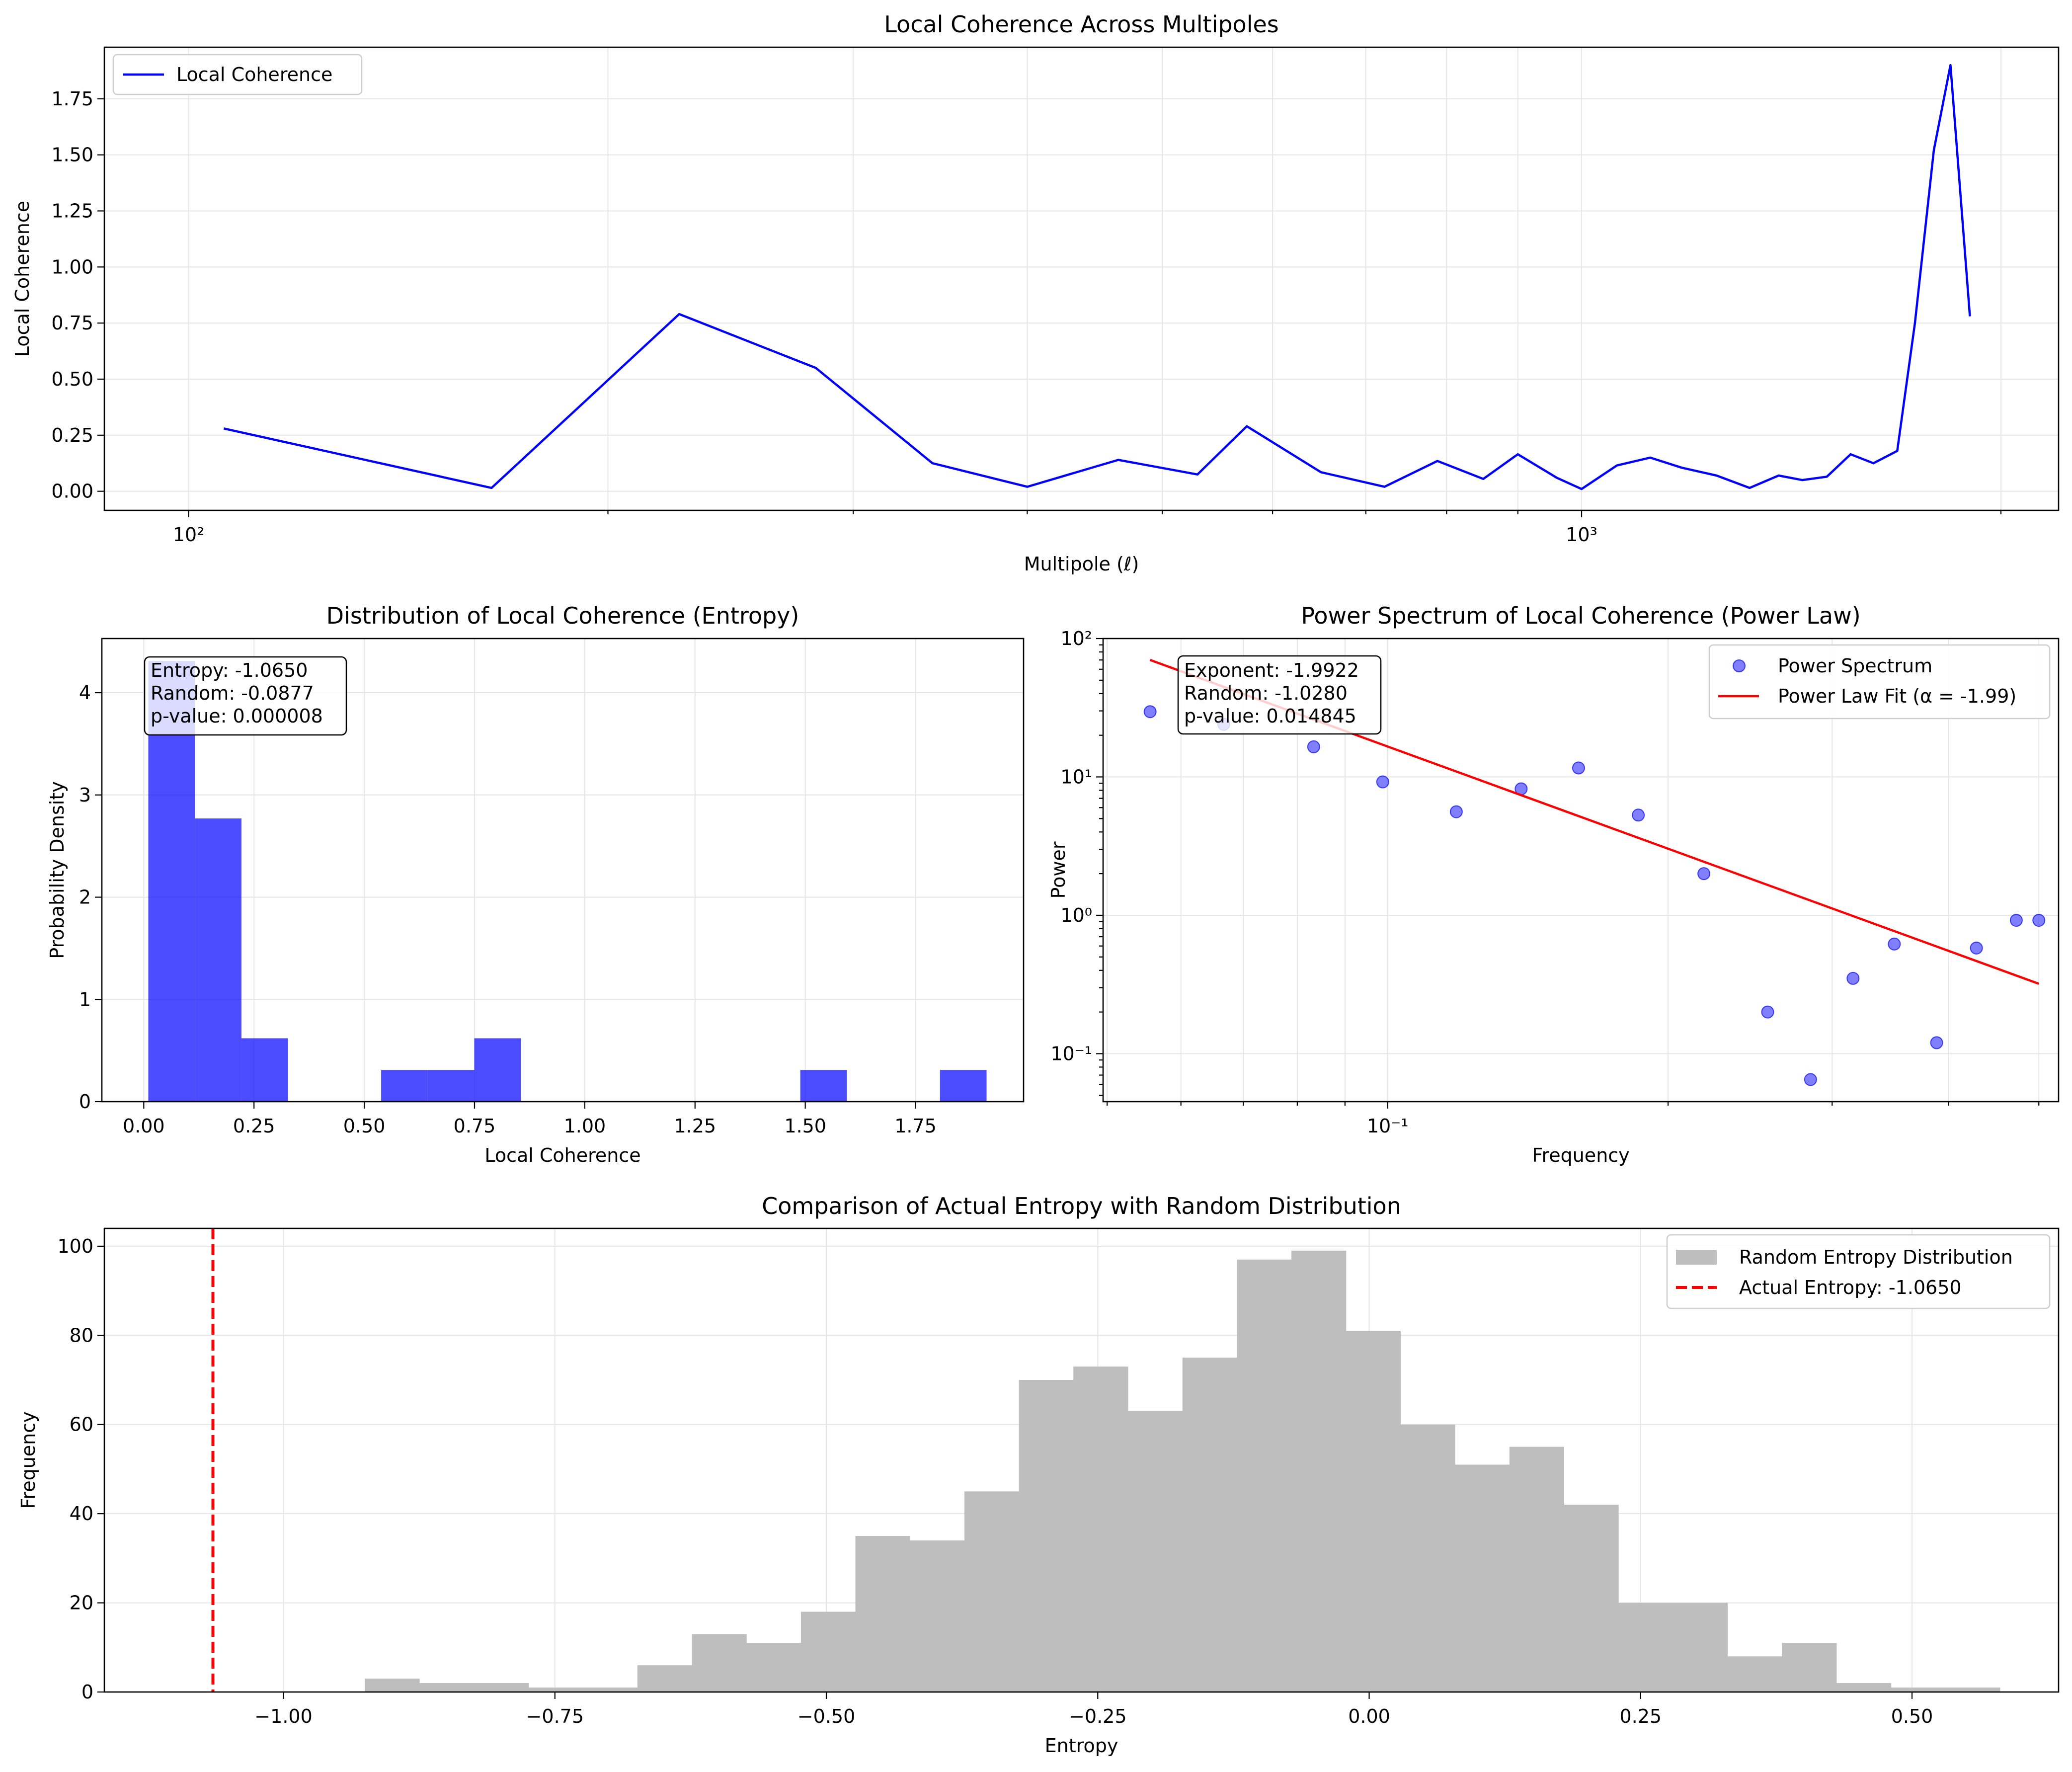 Image resolution: width=2072 pixels, height=1772 pixels. Describe the element at coordinates (237, 716) in the screenshot. I see `annotation-text: p-value: 0.000008` at that location.